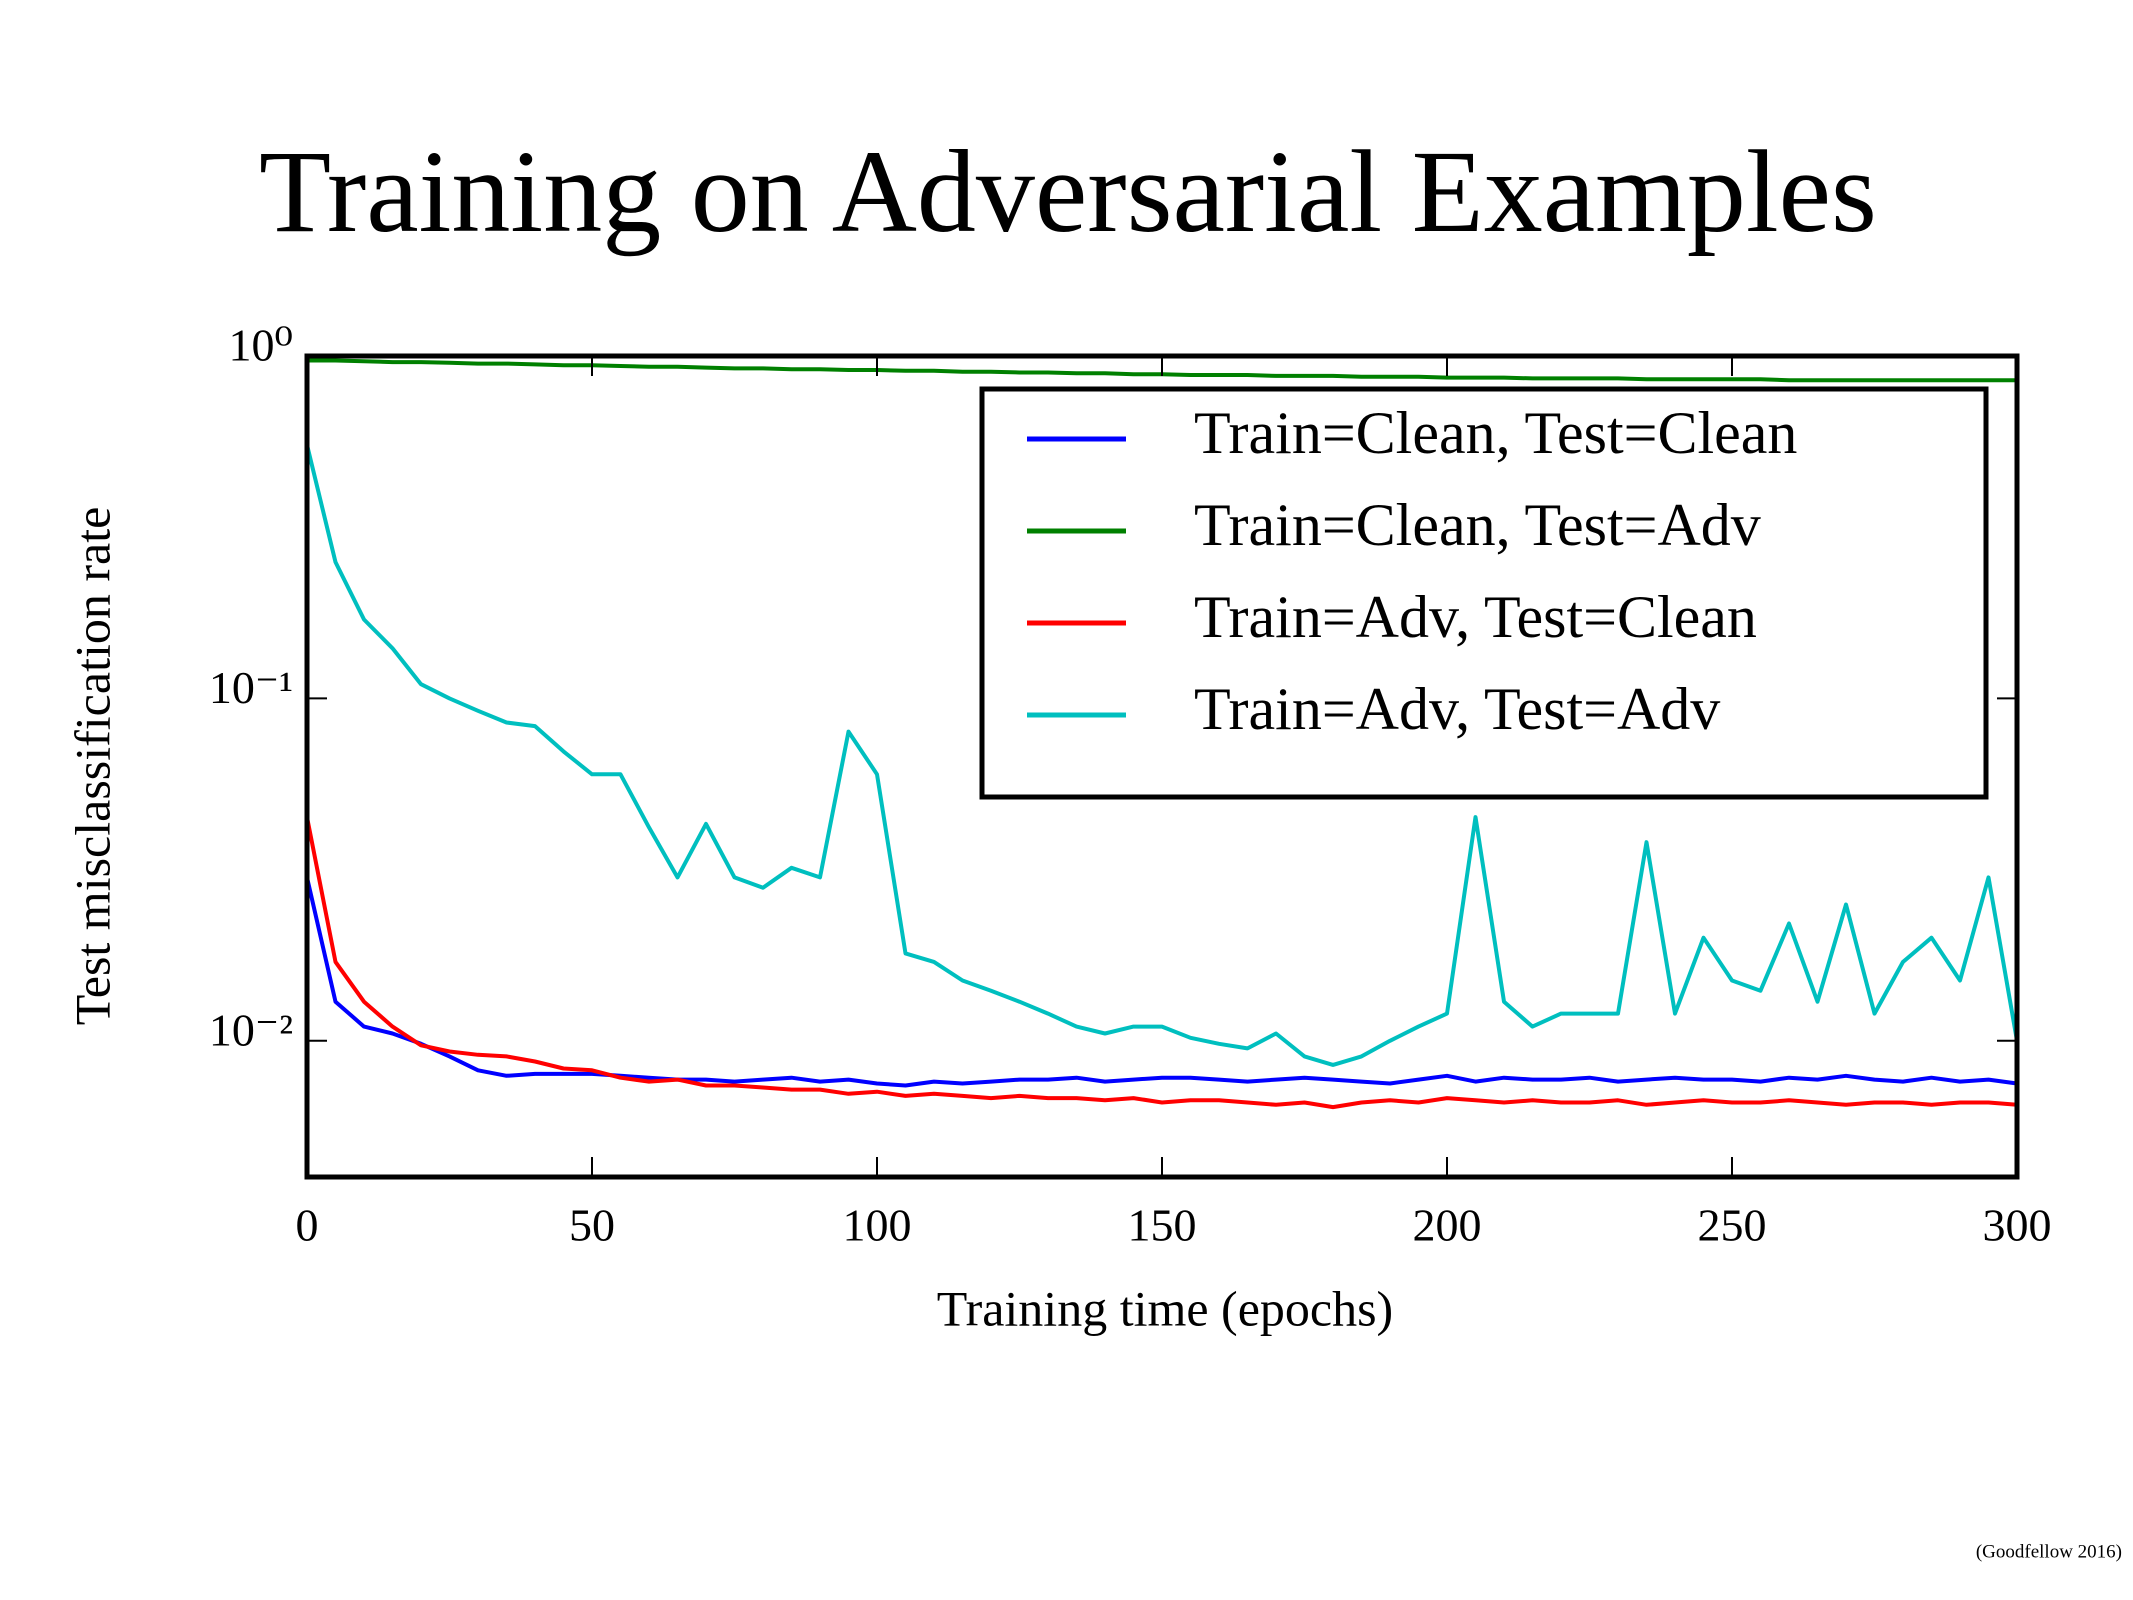 The height and width of the screenshot is (1600, 2133). I want to click on x-tick-label: 150, so click(1162, 1225).